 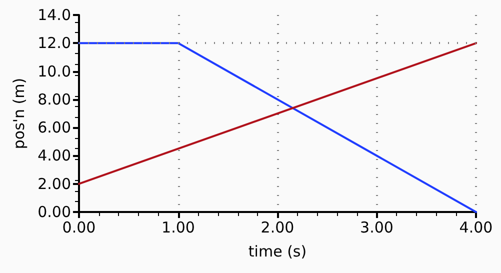 I want to click on x-tick-label: 4.00, so click(x=476, y=227).